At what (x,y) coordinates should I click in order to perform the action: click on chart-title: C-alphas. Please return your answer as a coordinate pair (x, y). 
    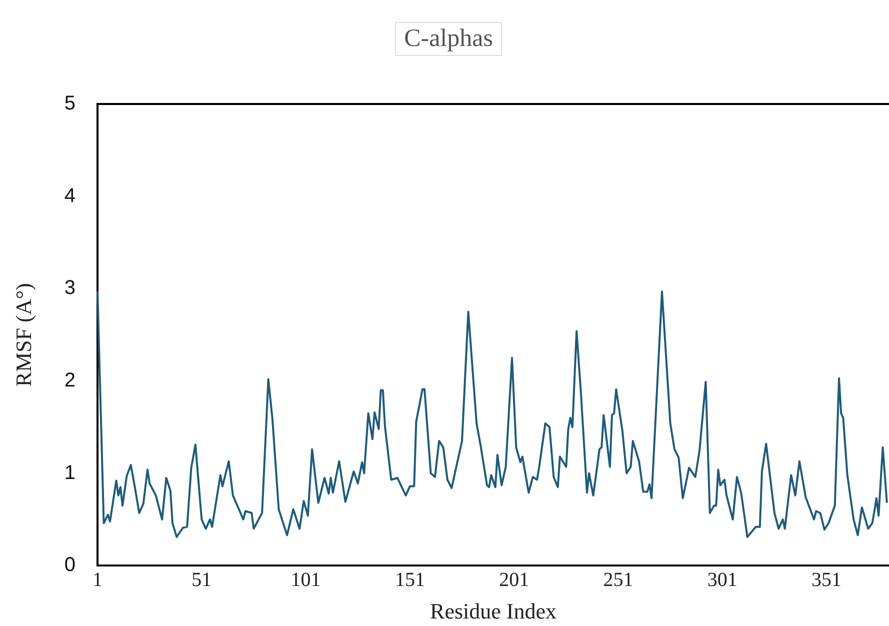
    Looking at the image, I should click on (448, 39).